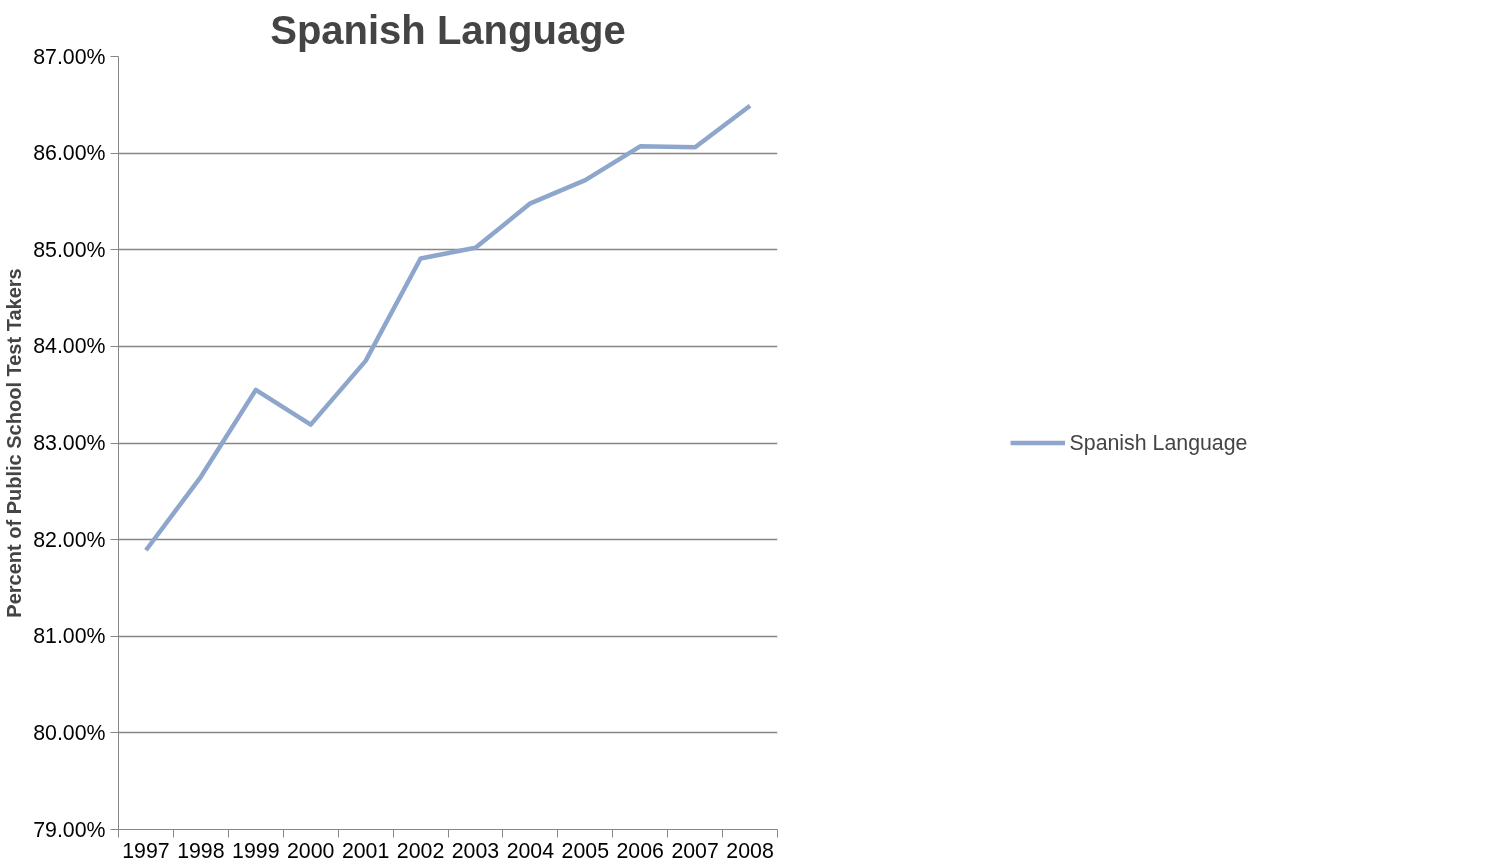 This screenshot has width=1487, height=865. What do you see at coordinates (695, 850) in the screenshot?
I see `x-tick-label: 2007` at bounding box center [695, 850].